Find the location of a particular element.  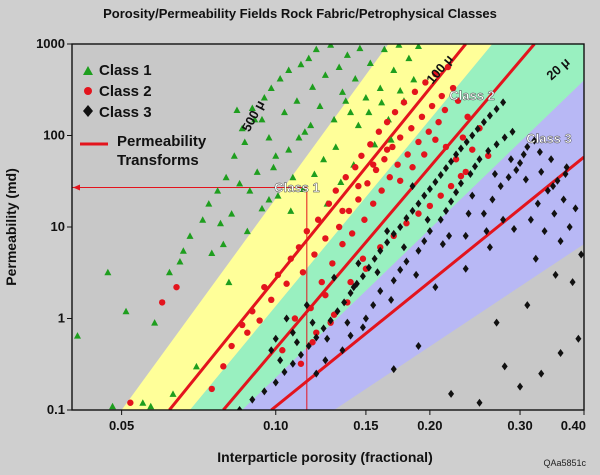

x-axis-label: Interparticle porosity (fractional) is located at coordinates (324, 457).